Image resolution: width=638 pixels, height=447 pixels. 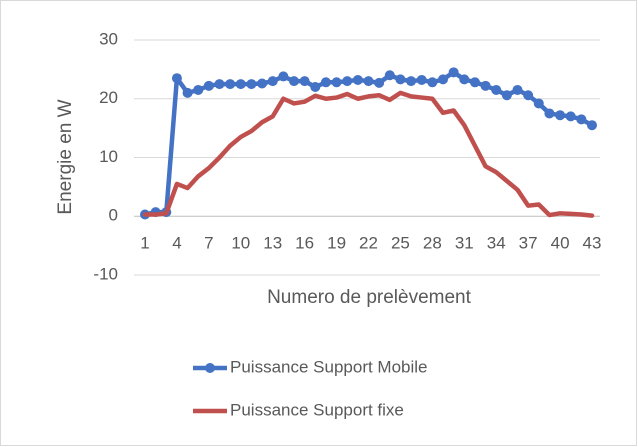 What do you see at coordinates (432, 243) in the screenshot?
I see `x-tick-label: 28` at bounding box center [432, 243].